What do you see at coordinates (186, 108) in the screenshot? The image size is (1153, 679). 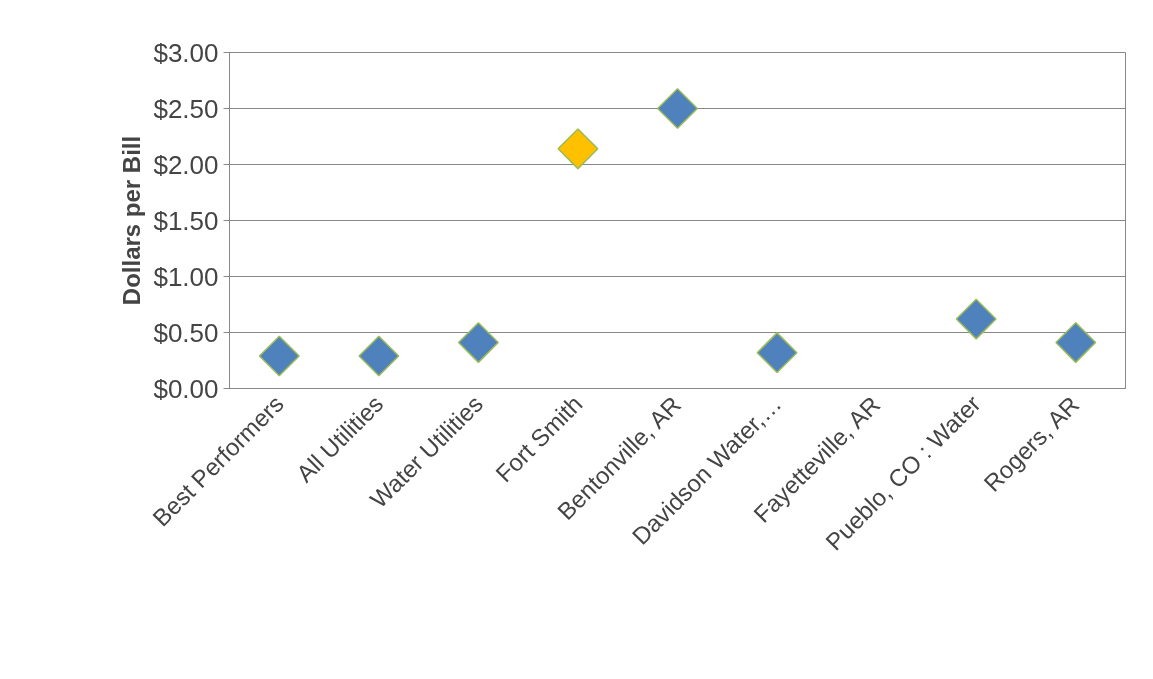 I see `y-tick-label: $2.50` at bounding box center [186, 108].